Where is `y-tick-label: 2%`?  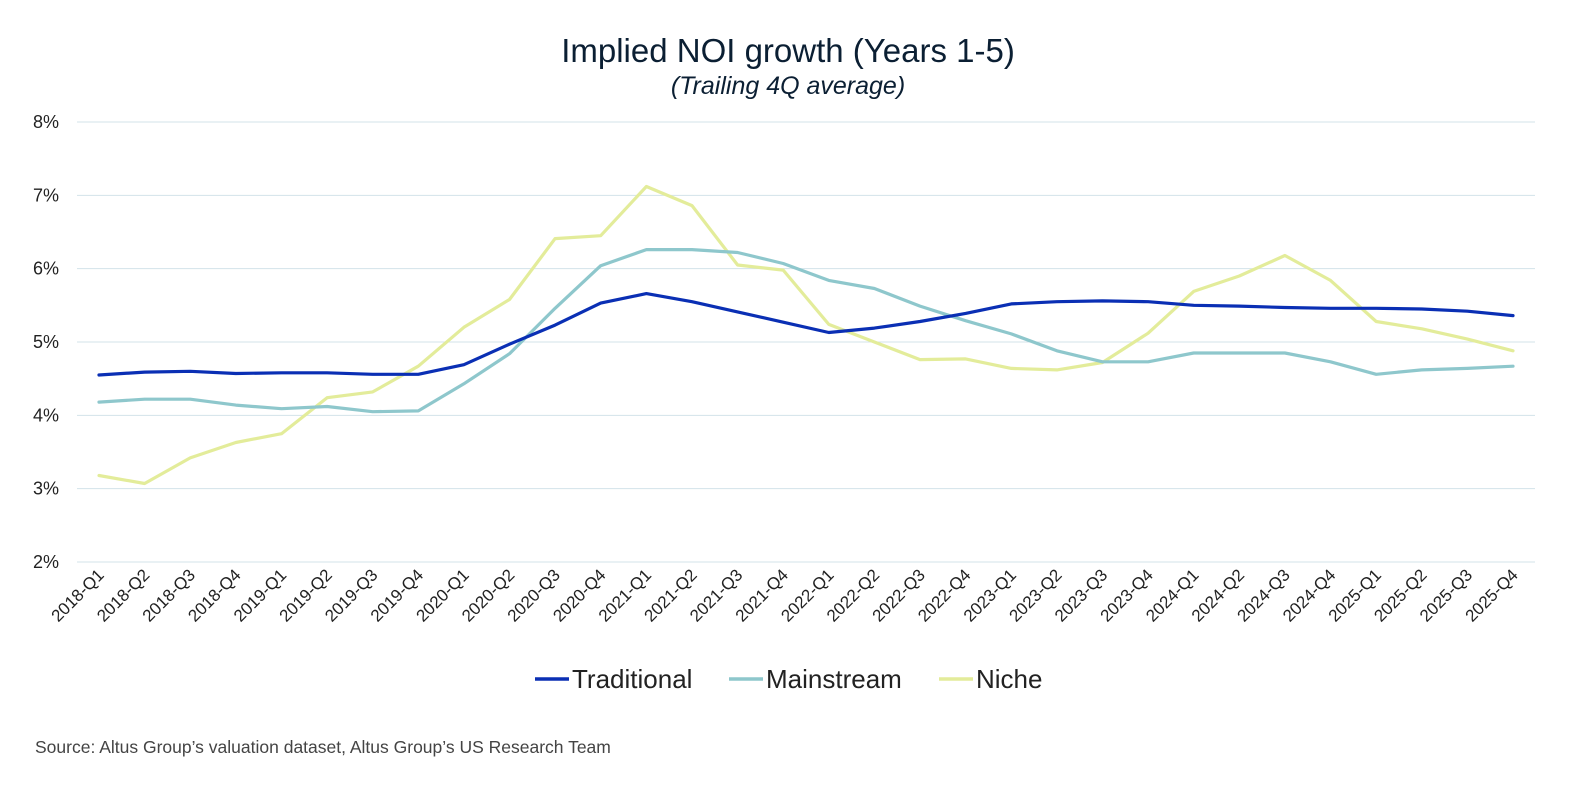 y-tick-label: 2% is located at coordinates (46, 562).